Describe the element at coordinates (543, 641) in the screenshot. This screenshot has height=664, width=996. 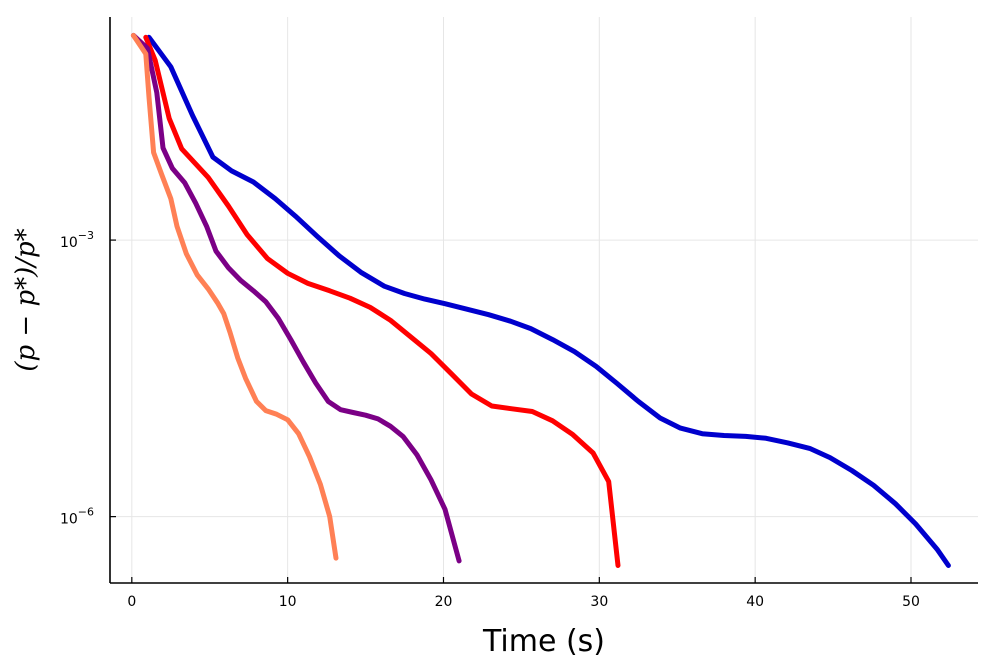
I see `x-axis-title: Time (s)` at that location.